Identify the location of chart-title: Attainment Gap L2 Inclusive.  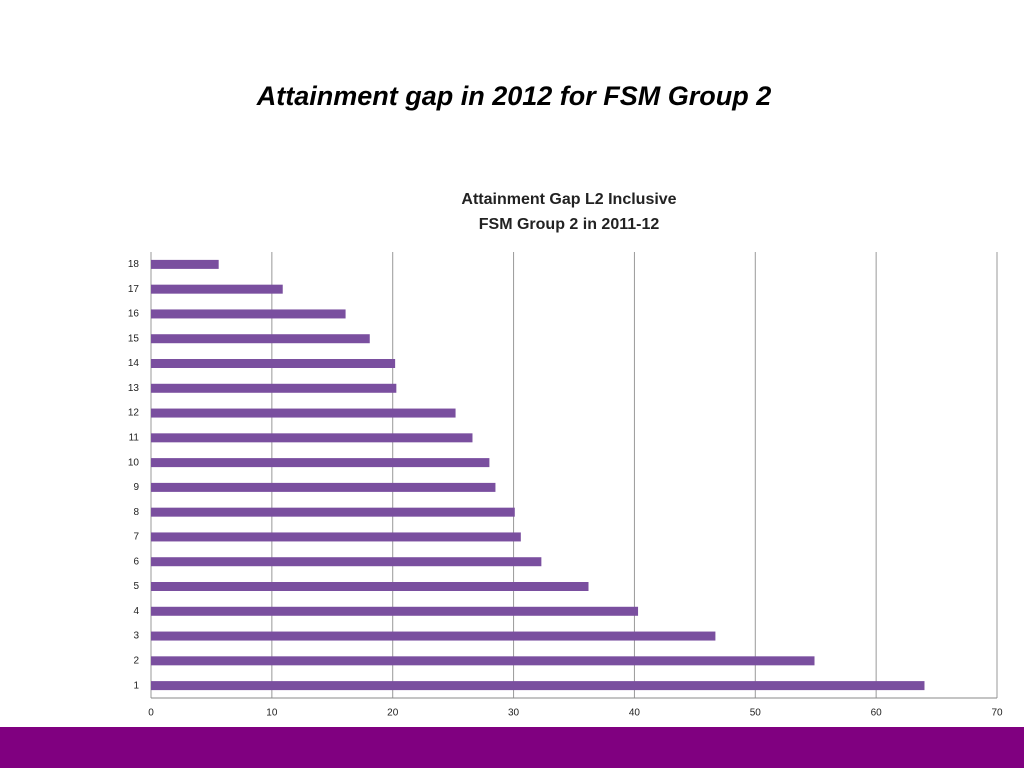
(568, 199).